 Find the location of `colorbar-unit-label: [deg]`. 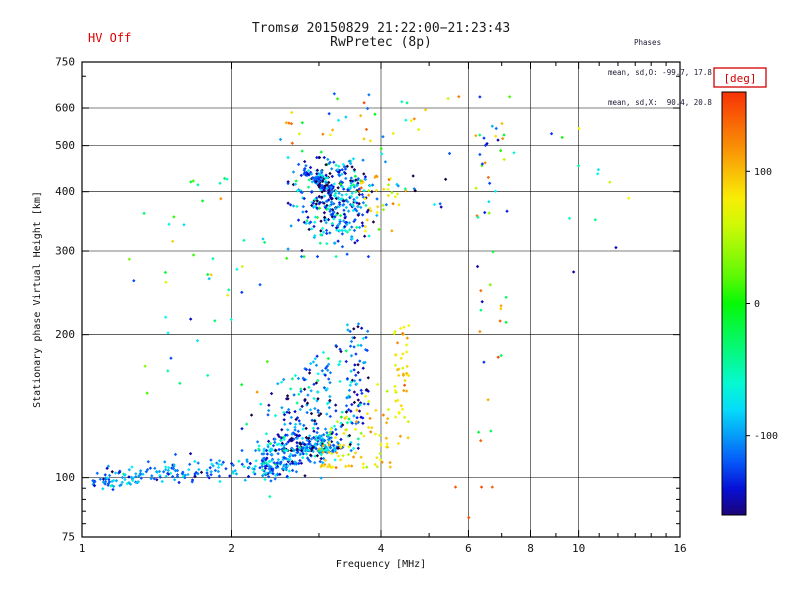

colorbar-unit-label: [deg] is located at coordinates (739, 78).